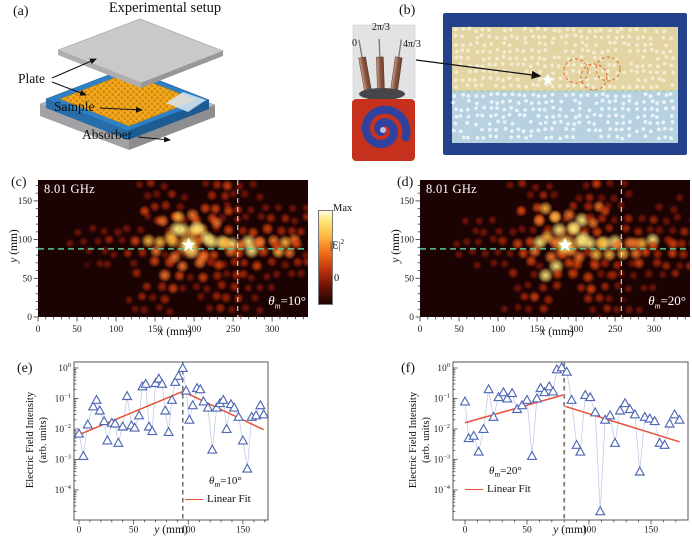 This screenshot has height=545, width=692. Describe the element at coordinates (158, 446) in the screenshot. I see `scatter-e: 0 50 100 150 100 10−1 10−2 10−3 10−4` at that location.